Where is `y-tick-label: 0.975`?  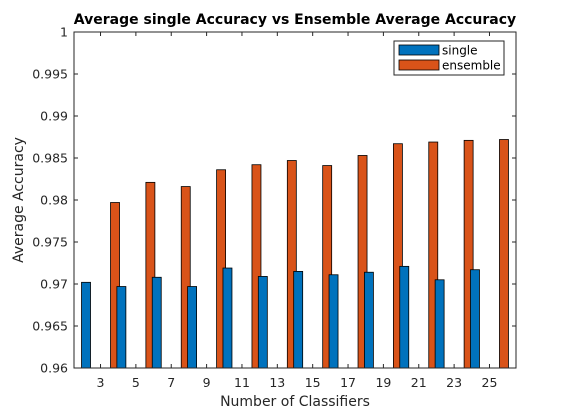
y-tick-label: 0.975 is located at coordinates (50, 242).